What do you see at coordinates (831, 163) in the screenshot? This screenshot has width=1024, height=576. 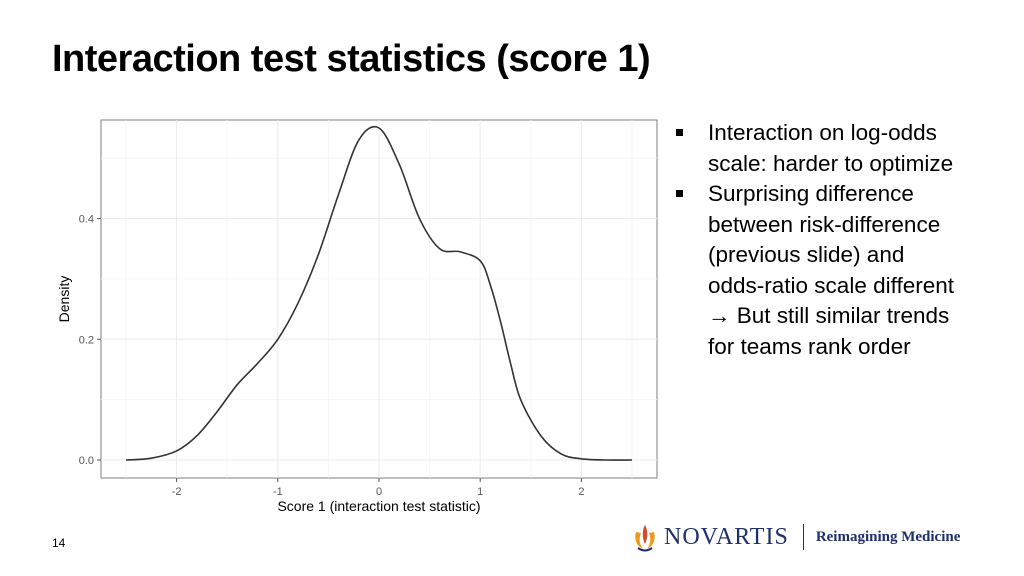 I see `bullet-line: scale: harder to optimize` at bounding box center [831, 163].